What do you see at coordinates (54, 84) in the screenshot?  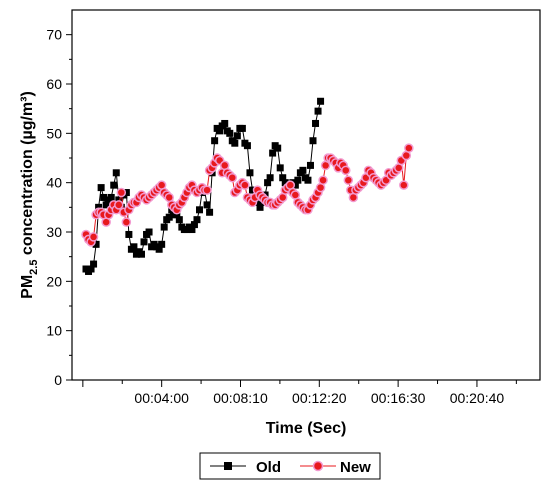 I see `y-tick-label: 60` at bounding box center [54, 84].